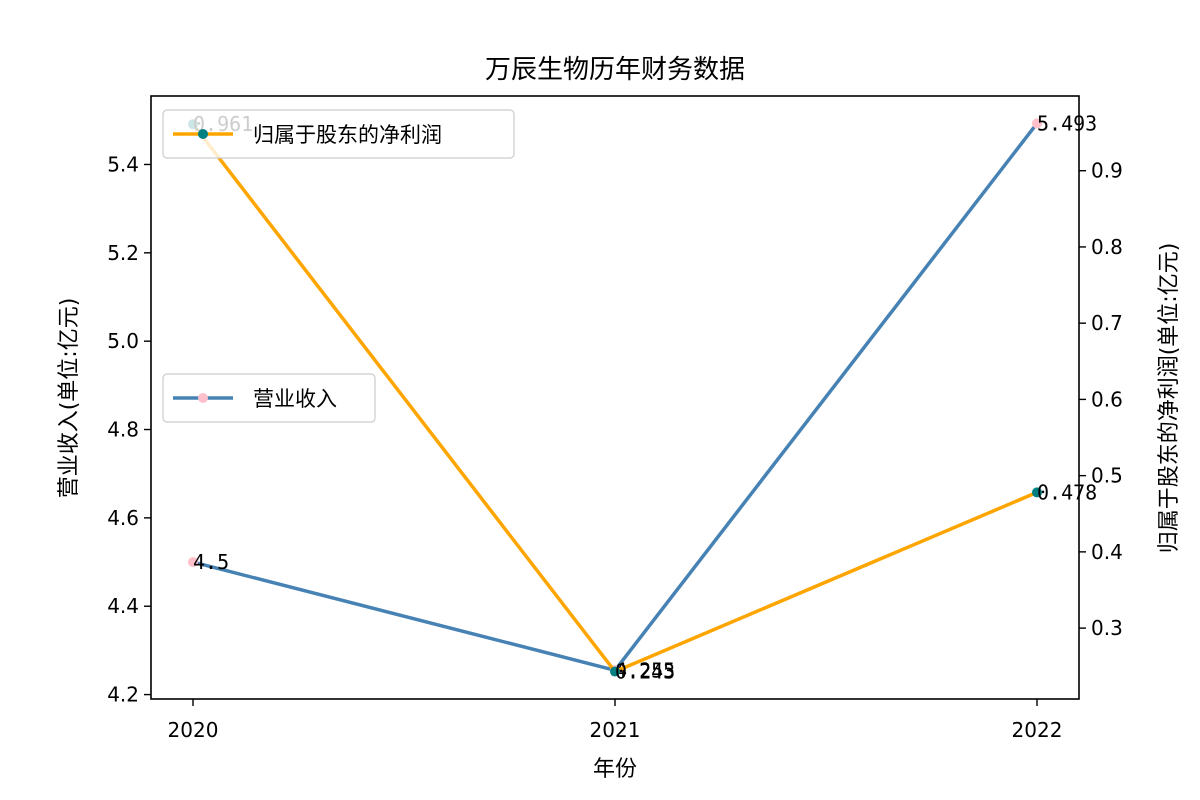 The image size is (1200, 800). Describe the element at coordinates (123, 518) in the screenshot. I see `y-left-tick-label: 4.6` at that location.